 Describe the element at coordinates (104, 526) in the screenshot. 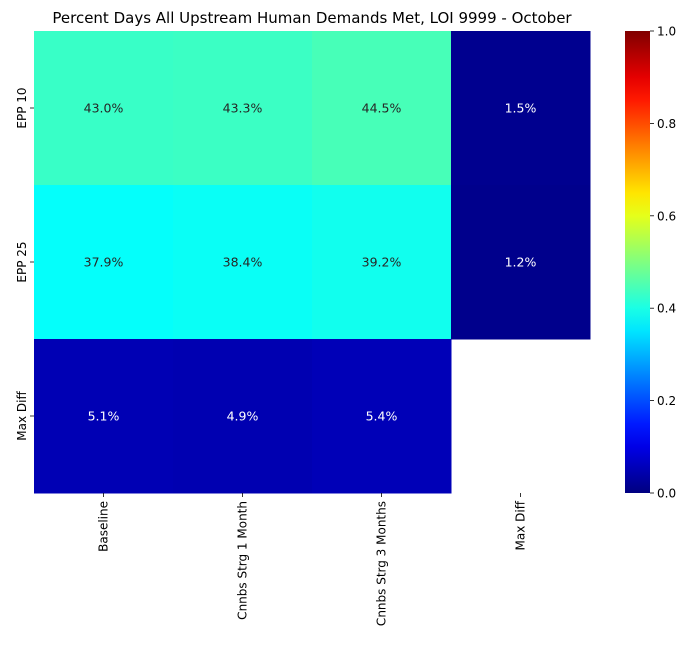

I see `x-tick-label: Baseline` at that location.